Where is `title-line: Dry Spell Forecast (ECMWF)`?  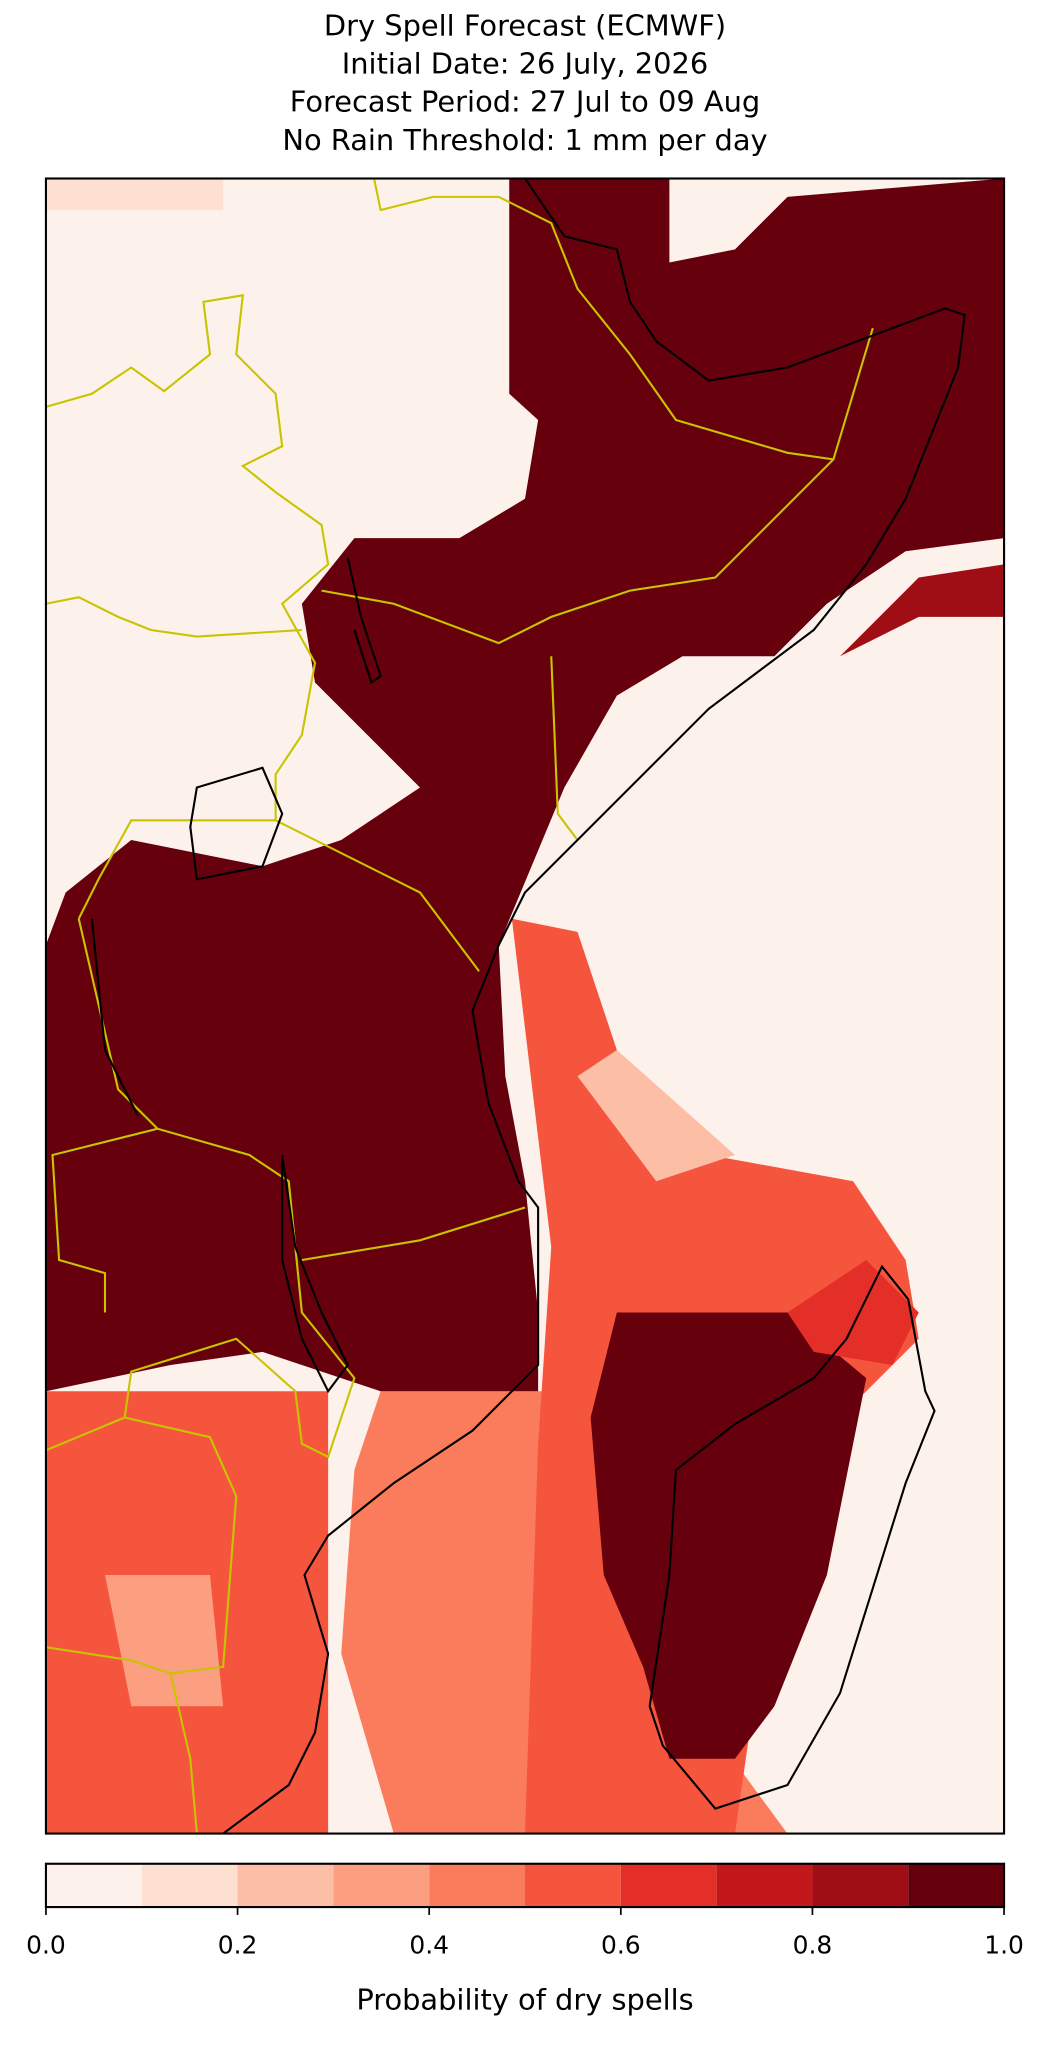 title-line: Dry Spell Forecast (ECMWF) is located at coordinates (525, 26).